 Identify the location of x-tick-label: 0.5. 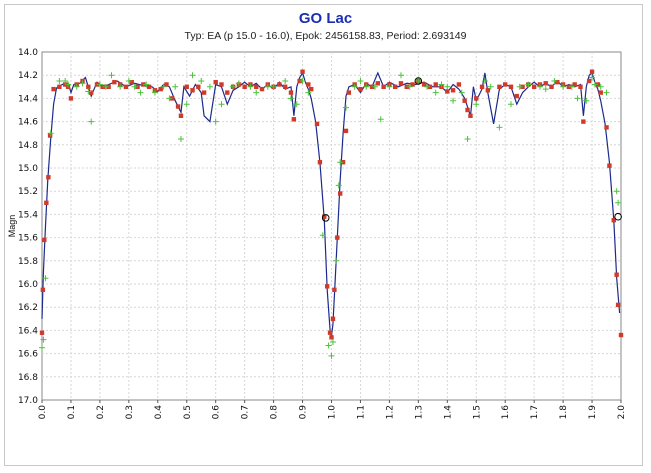
(188, 412).